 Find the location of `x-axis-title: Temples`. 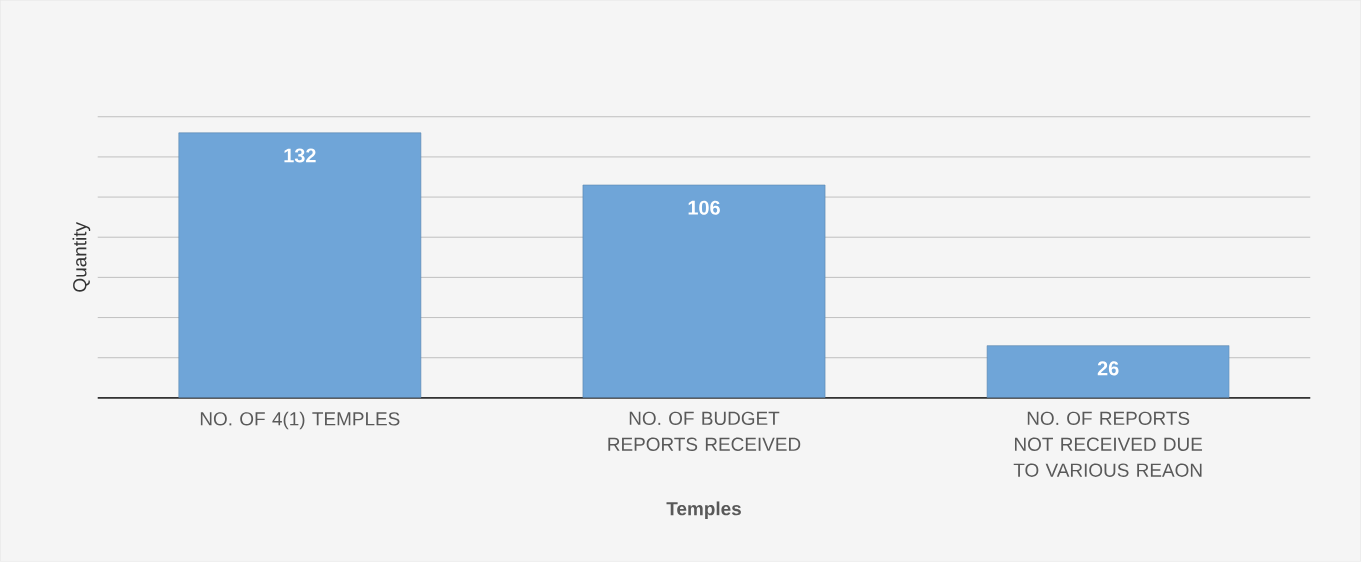

x-axis-title: Temples is located at coordinates (703, 510).